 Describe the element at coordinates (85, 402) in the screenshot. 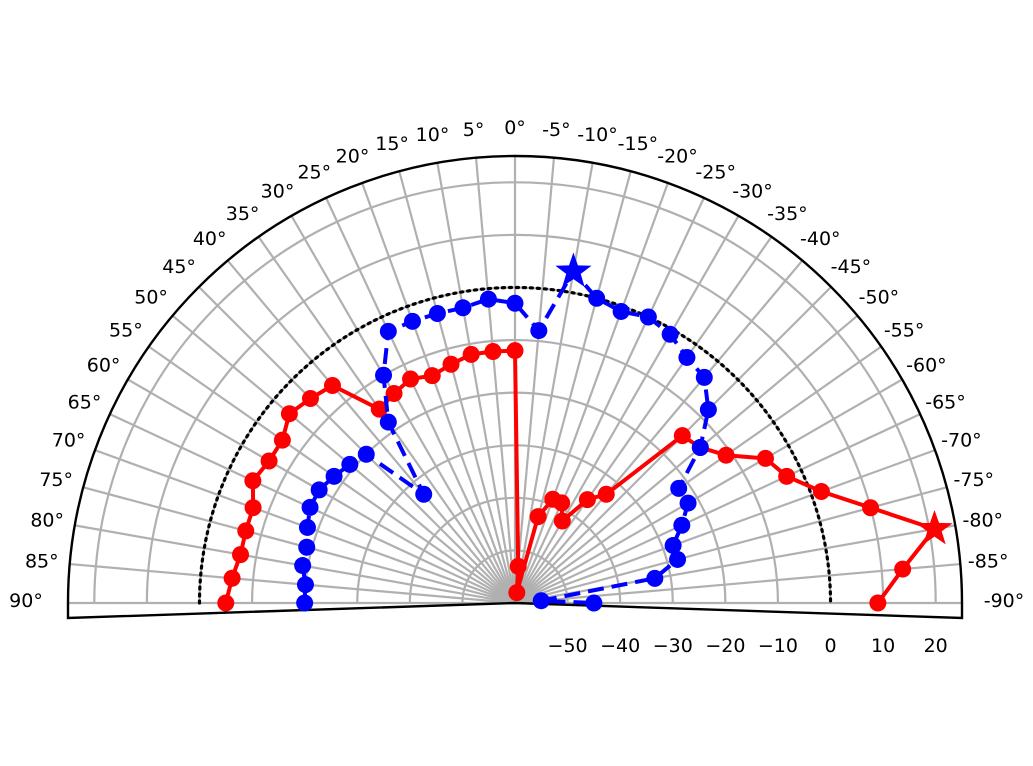

I see `angle-tick-label: 65°` at that location.